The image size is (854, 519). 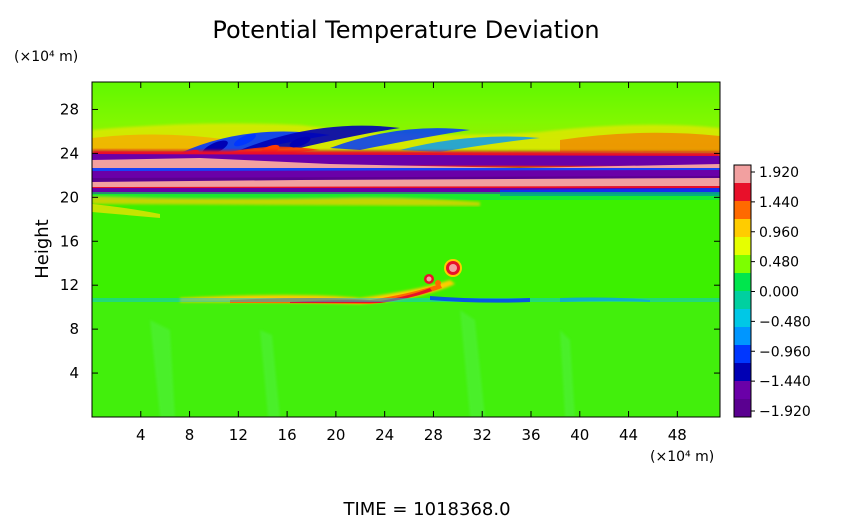 I want to click on y-tick-label: 16, so click(x=69, y=241).